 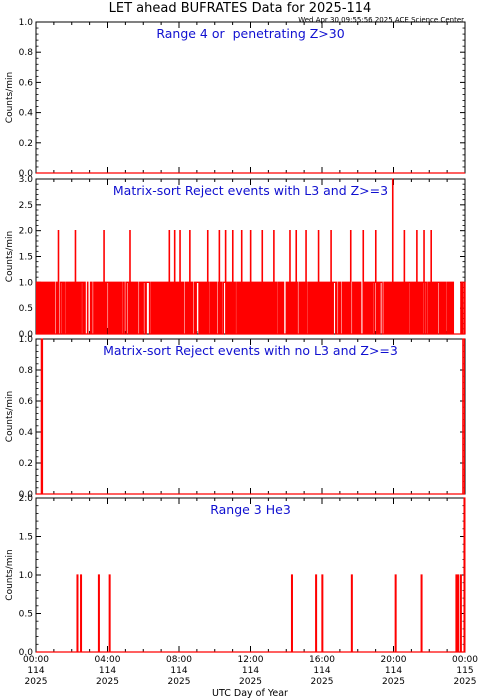 I want to click on x-tick-label: 115, so click(x=464, y=671).